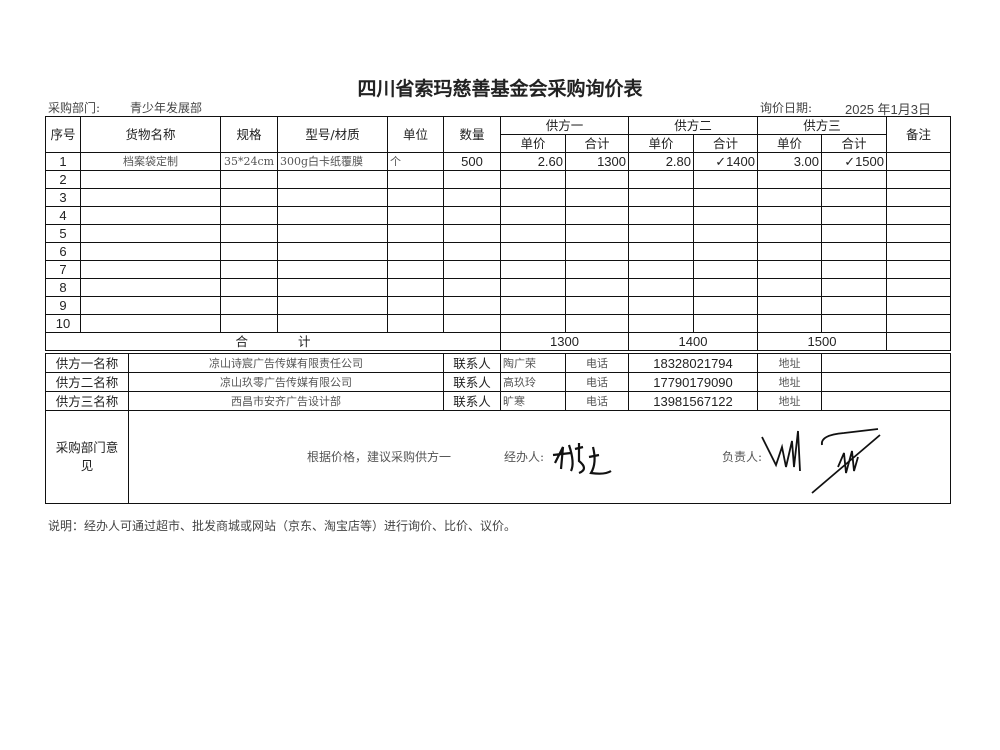 This screenshot has width=1000, height=750. Describe the element at coordinates (539, 457) in the screenshot. I see `opinion-cell: 根据价格，建议采购供方一 经办人: 负责人:` at that location.